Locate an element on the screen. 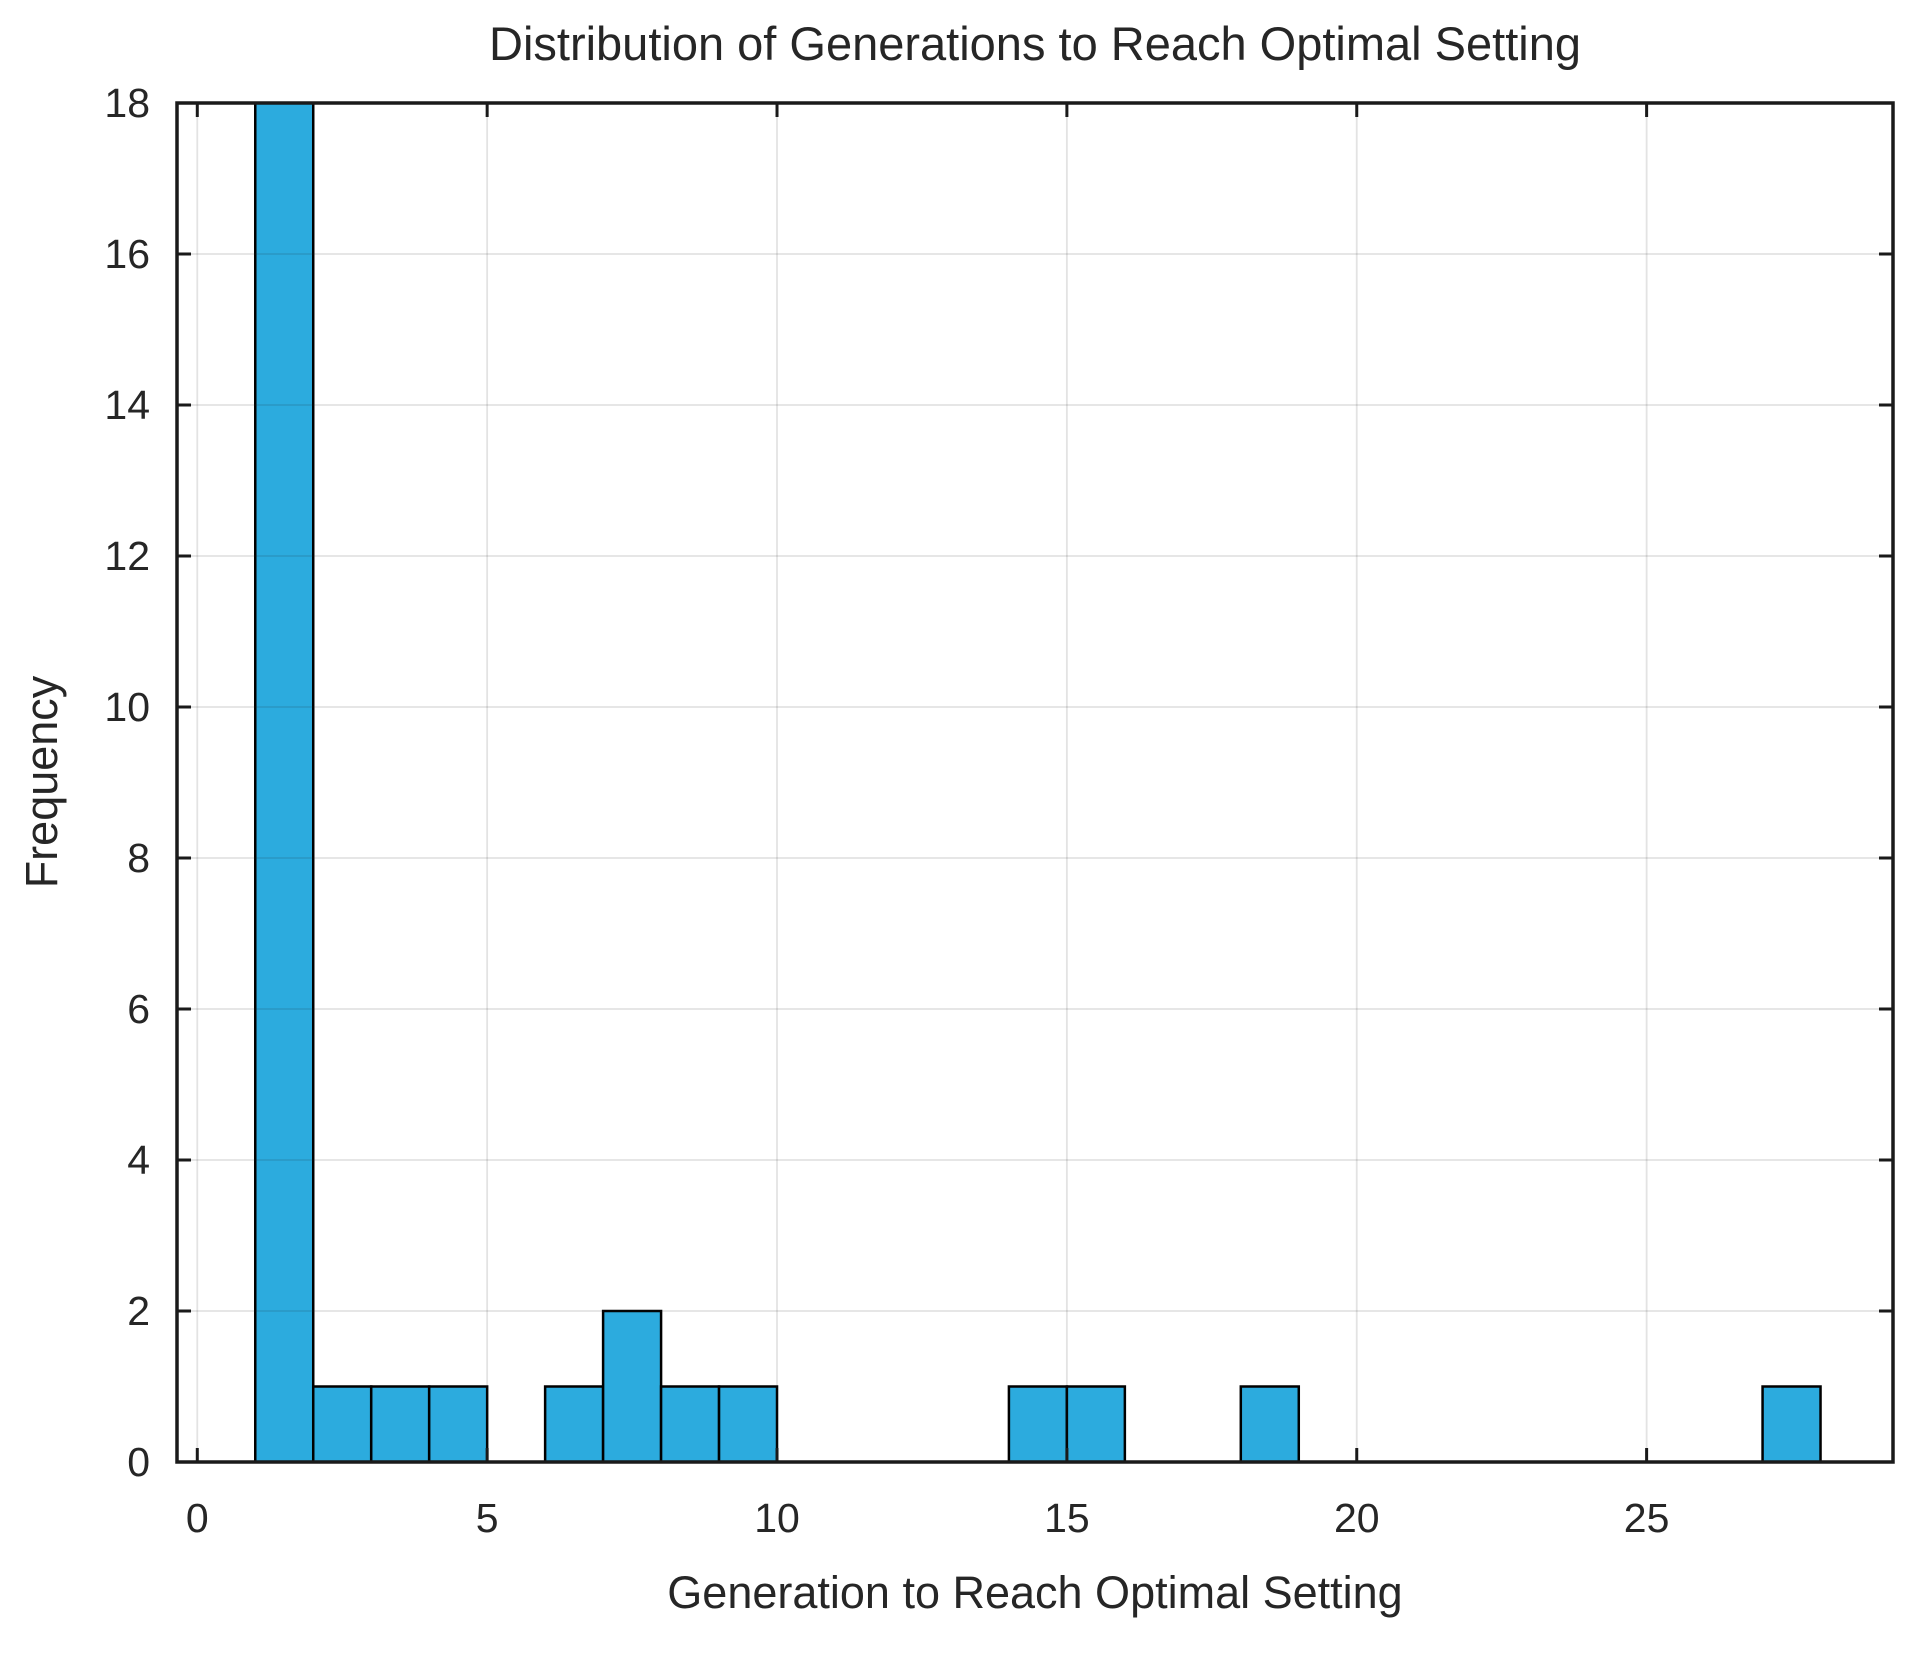 The image size is (1923, 1656). y-tick-label: 16 is located at coordinates (127, 254).